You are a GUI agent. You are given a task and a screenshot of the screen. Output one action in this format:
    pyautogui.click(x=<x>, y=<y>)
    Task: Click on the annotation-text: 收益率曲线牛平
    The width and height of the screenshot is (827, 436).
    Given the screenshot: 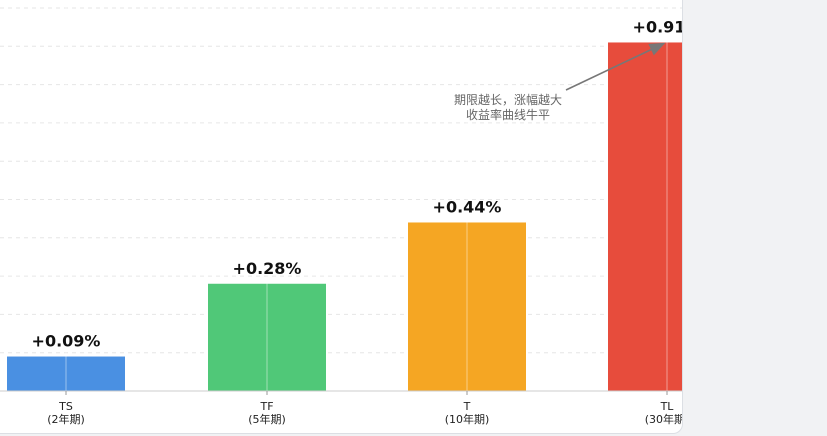 What is the action you would take?
    pyautogui.click(x=508, y=114)
    